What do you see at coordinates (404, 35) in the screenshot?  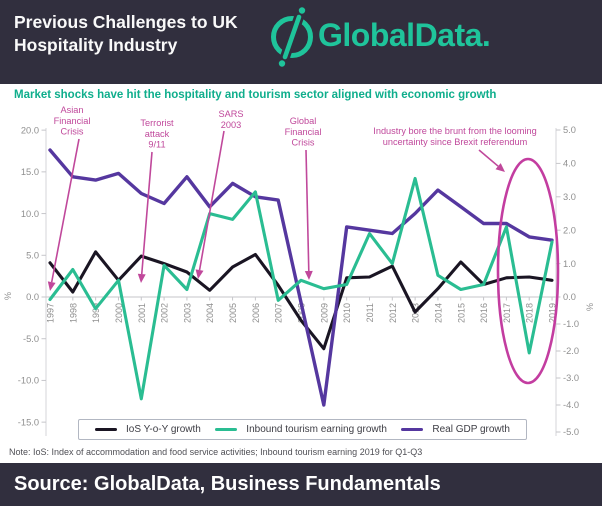 I see `brand-wordmark: GlobalData.` at bounding box center [404, 35].